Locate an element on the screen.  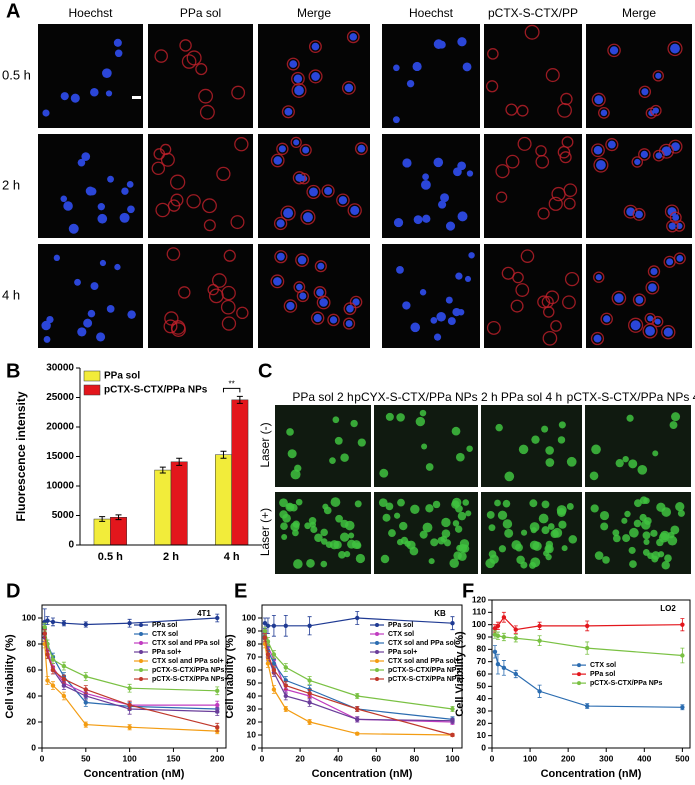
y-axis-label: Fluorescence intensity is located at coordinates (21, 456).